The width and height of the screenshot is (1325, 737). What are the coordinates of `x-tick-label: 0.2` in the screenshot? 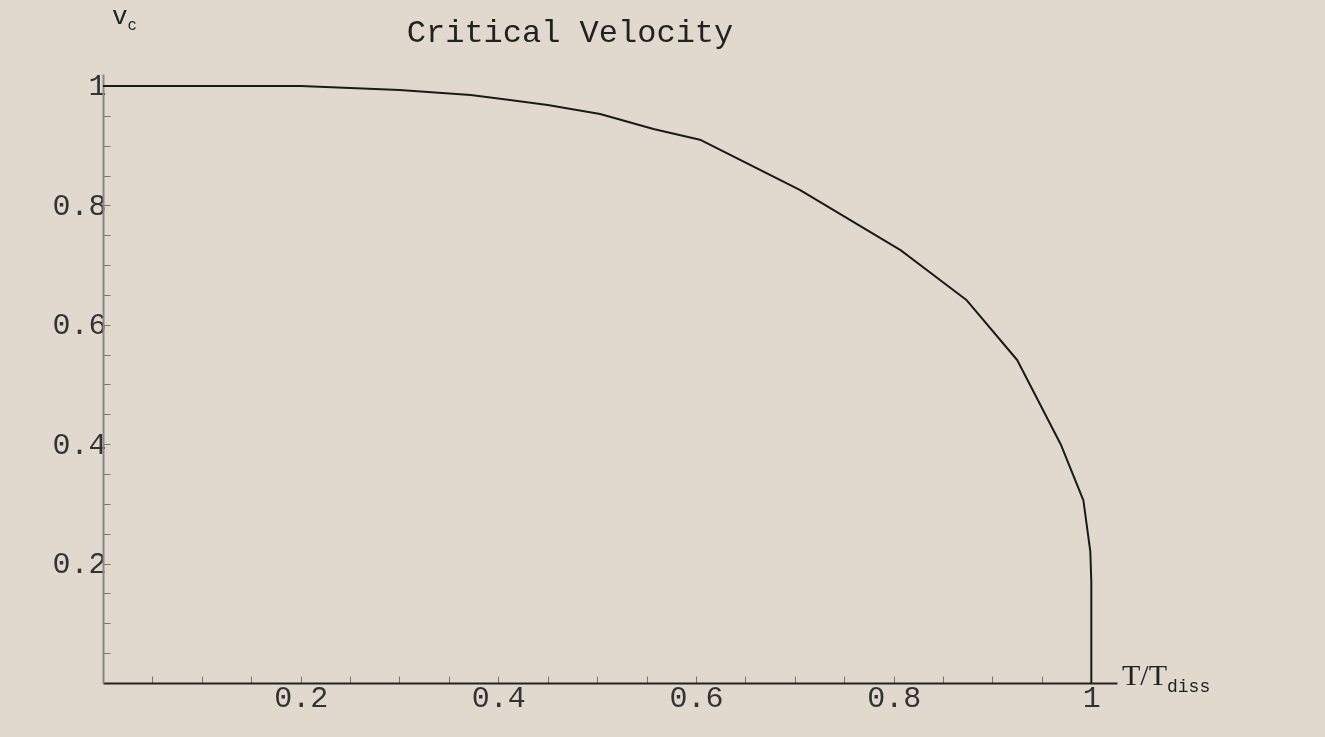 It's located at (301, 698).